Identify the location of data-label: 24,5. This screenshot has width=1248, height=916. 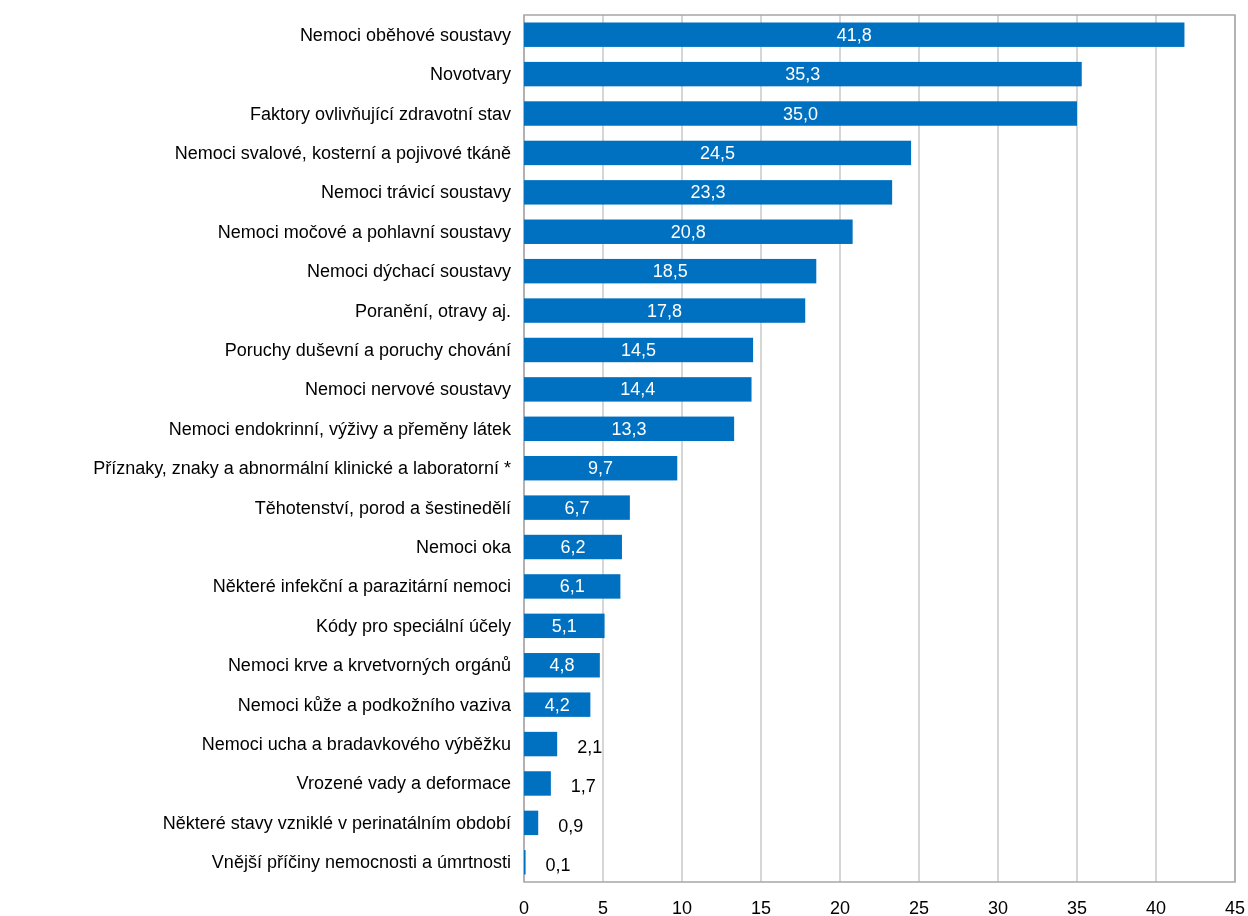
(718, 152).